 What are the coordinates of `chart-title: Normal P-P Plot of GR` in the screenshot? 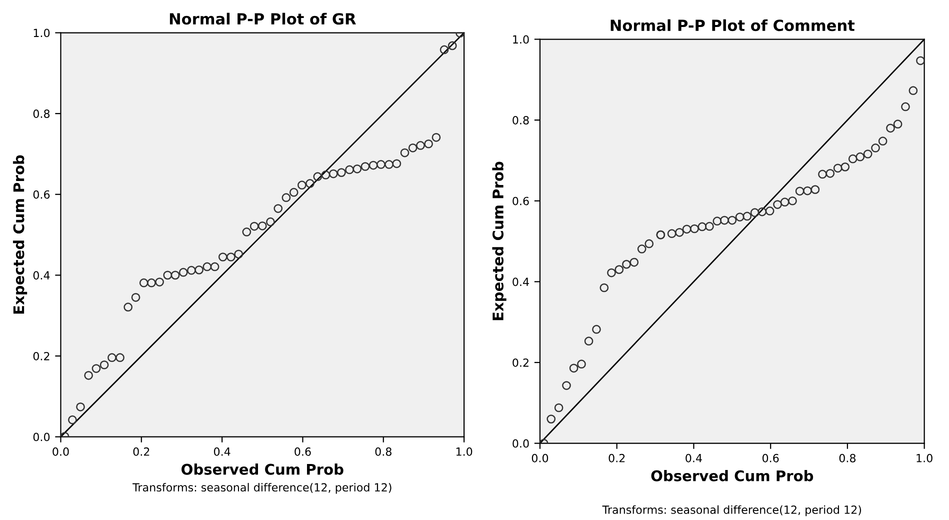 It's located at (263, 18).